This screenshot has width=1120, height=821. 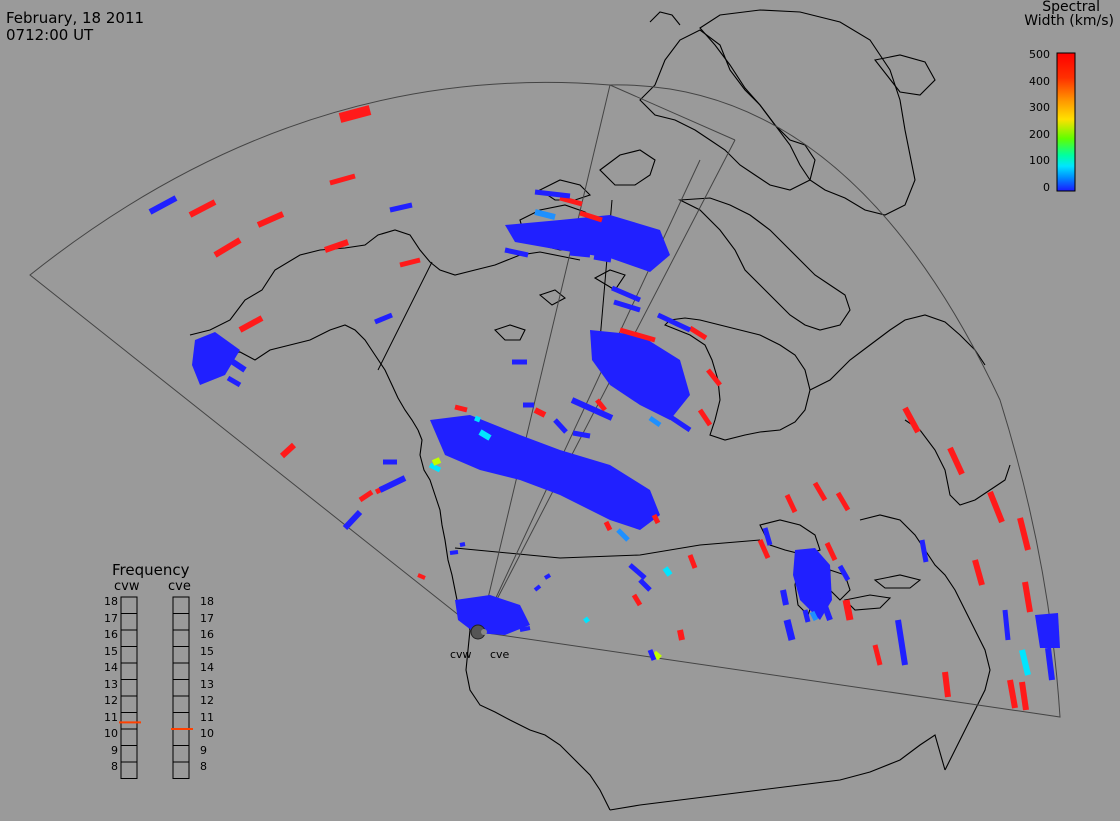 I want to click on colorbar-gradient, so click(x=1066, y=122).